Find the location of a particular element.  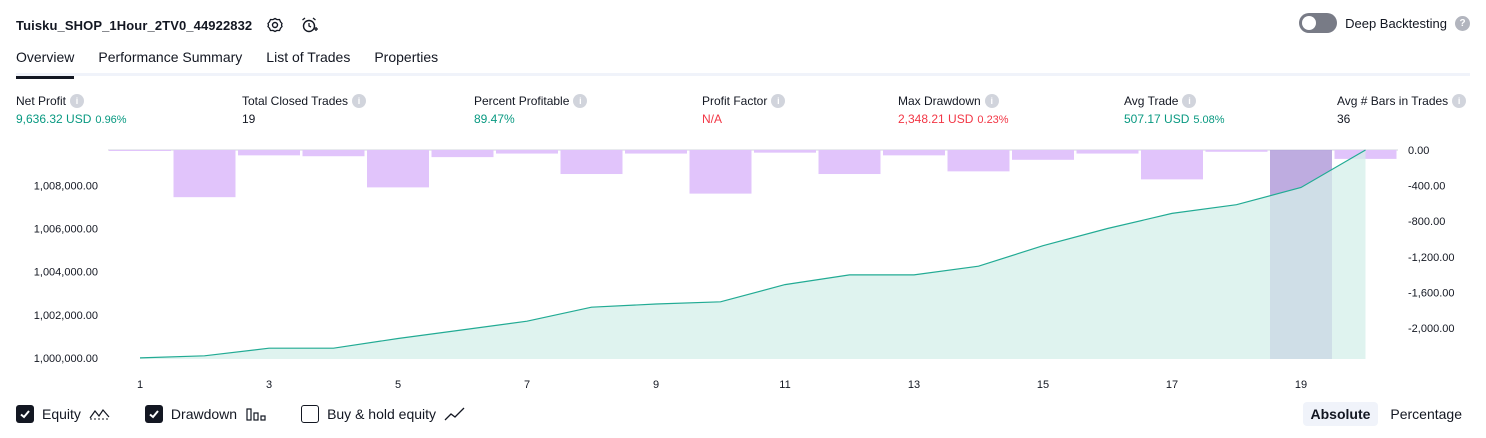

left-tick-label: 1,008,000.00 is located at coordinates (66, 186).